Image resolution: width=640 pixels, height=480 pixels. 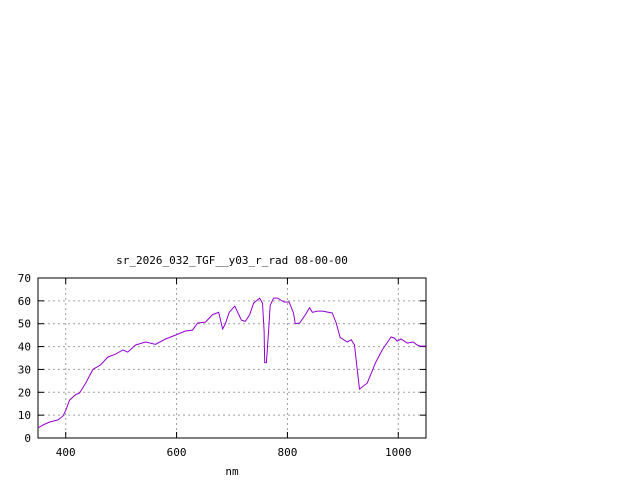 I want to click on y-tick-label: 60, so click(x=24, y=301).